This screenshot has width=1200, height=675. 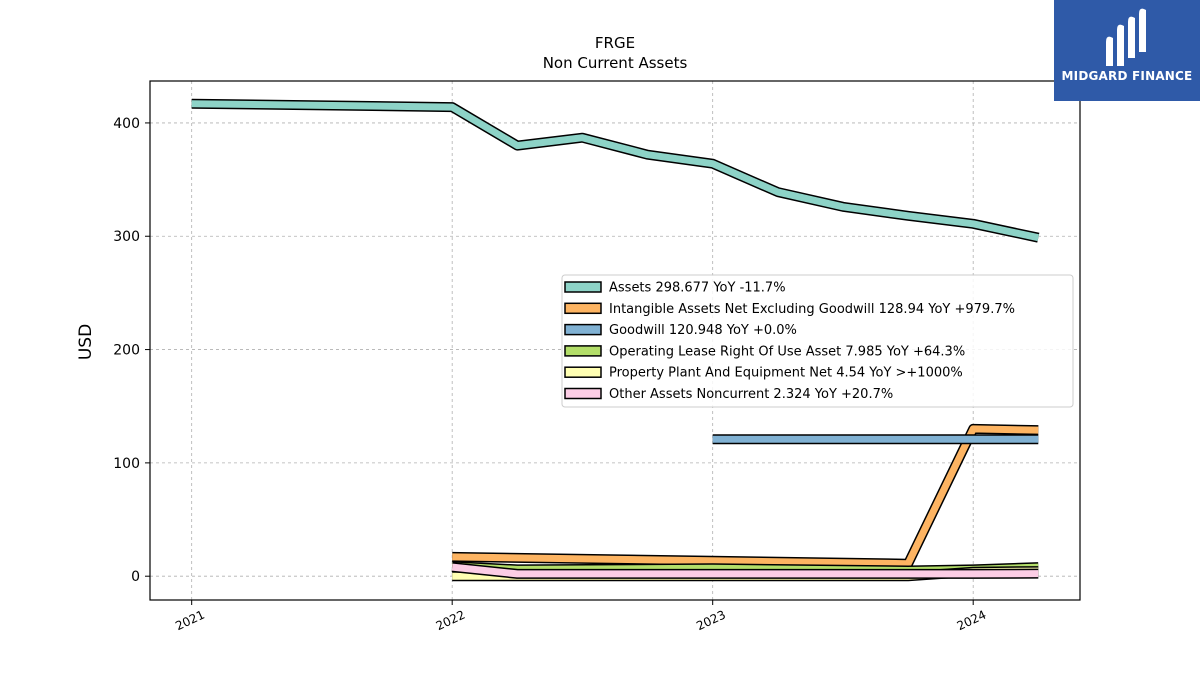 I want to click on legend-label: Other Assets Noncurrent 2.324 YoY +20.7%, so click(x=751, y=394).